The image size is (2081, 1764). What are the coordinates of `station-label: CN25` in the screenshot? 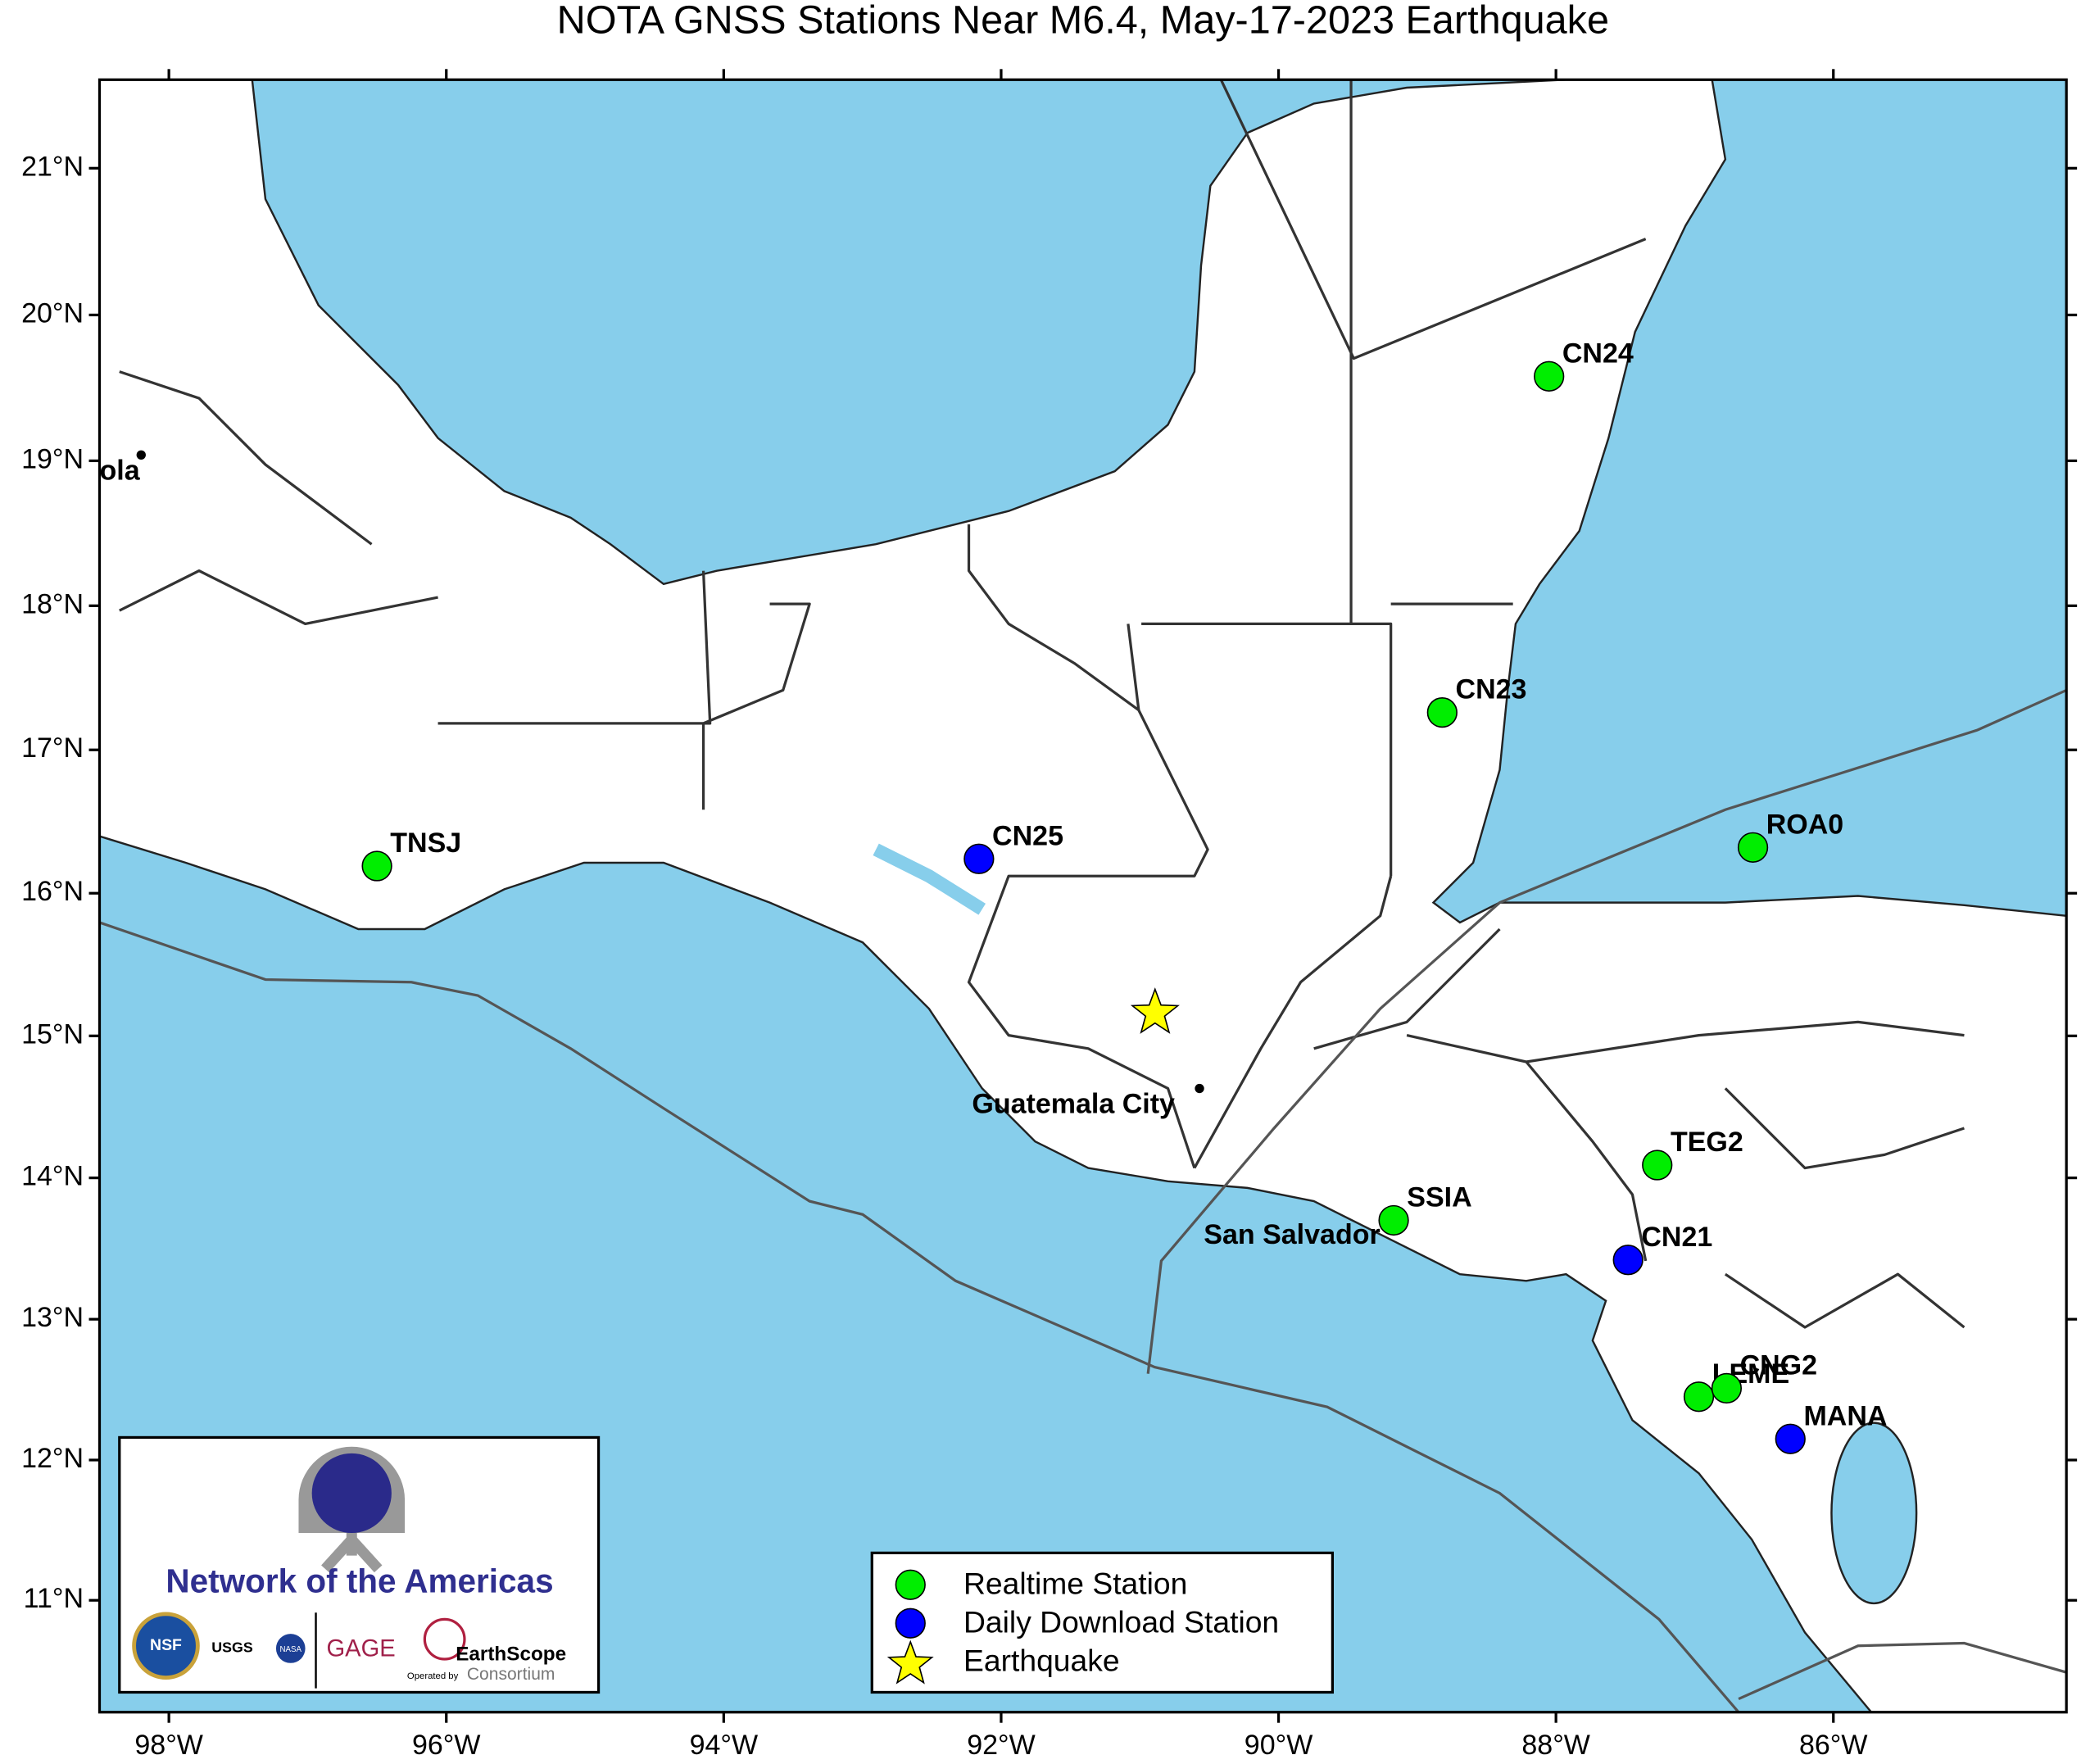 It's located at (1028, 835).